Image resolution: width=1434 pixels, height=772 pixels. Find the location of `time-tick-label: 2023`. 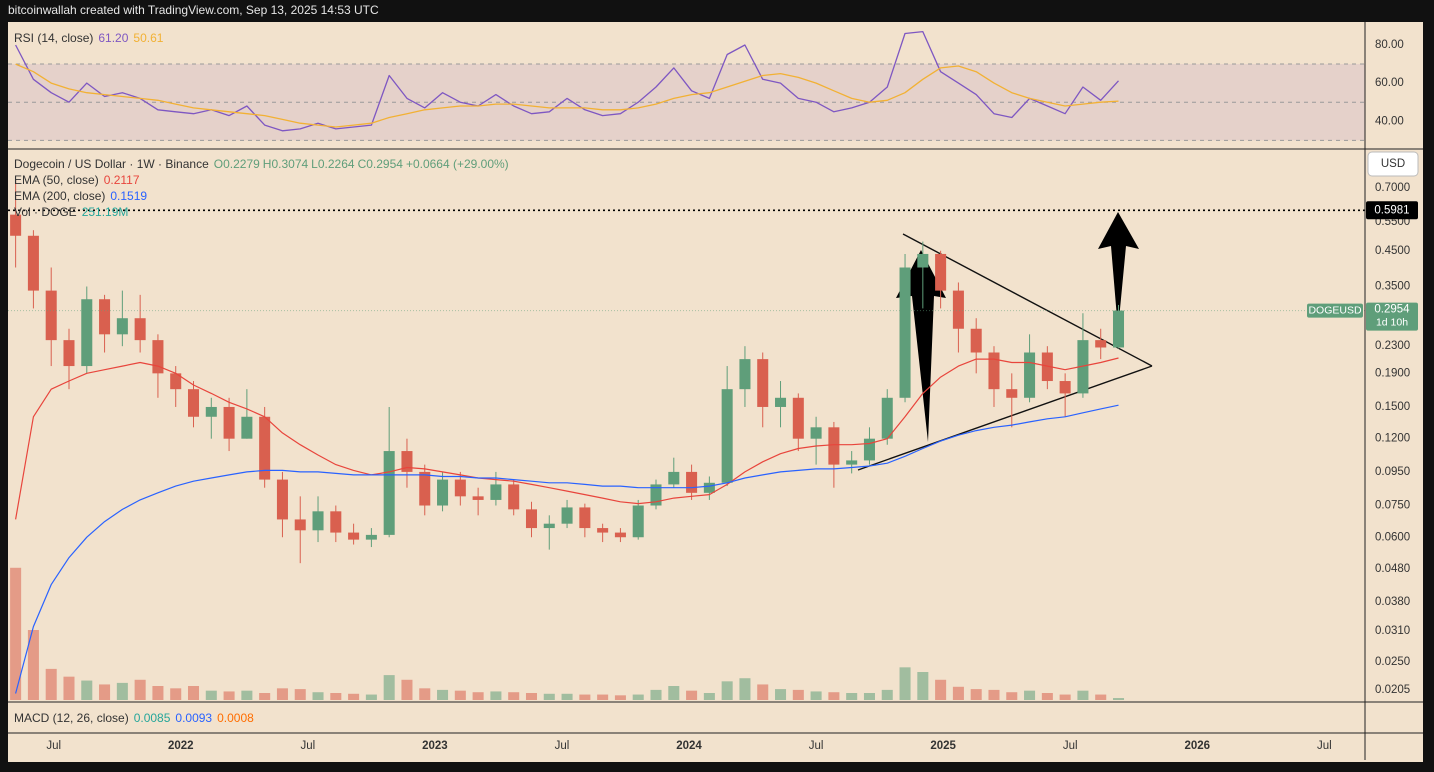

time-tick-label: 2023 is located at coordinates (435, 746).